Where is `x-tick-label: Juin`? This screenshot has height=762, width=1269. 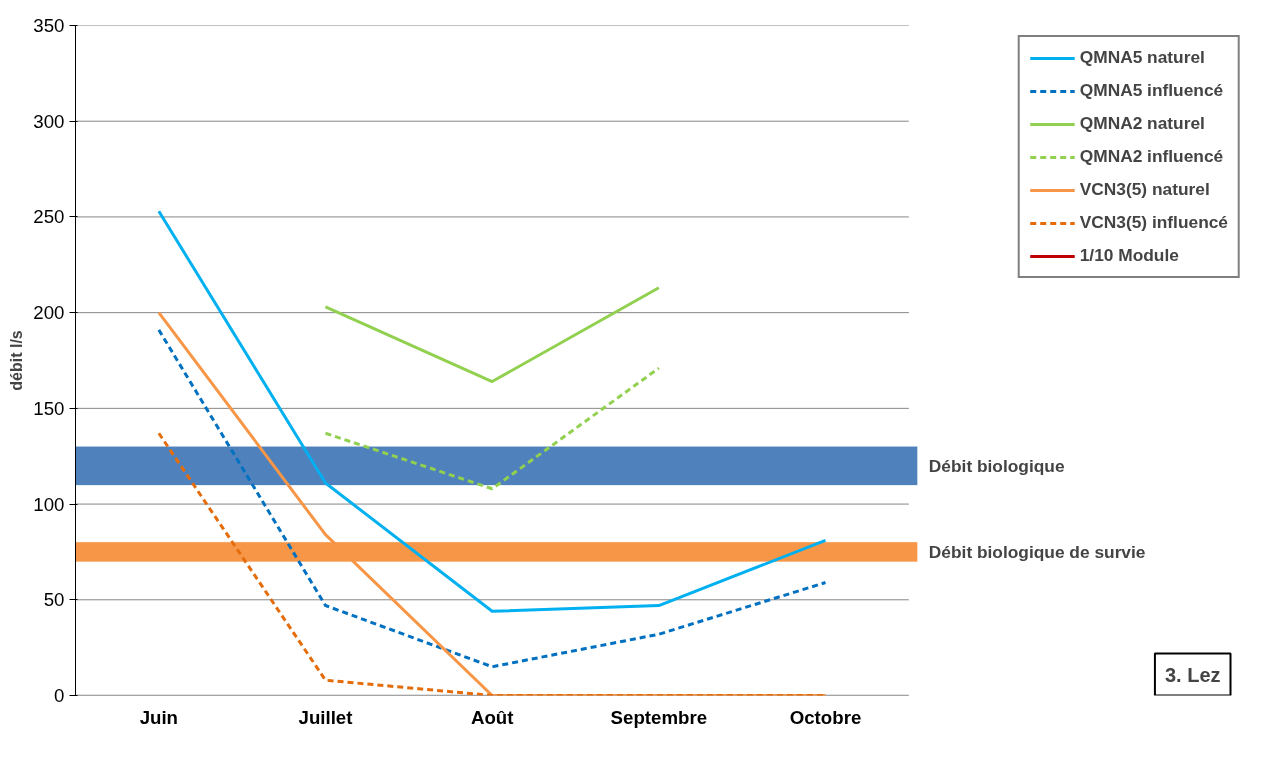
x-tick-label: Juin is located at coordinates (159, 717).